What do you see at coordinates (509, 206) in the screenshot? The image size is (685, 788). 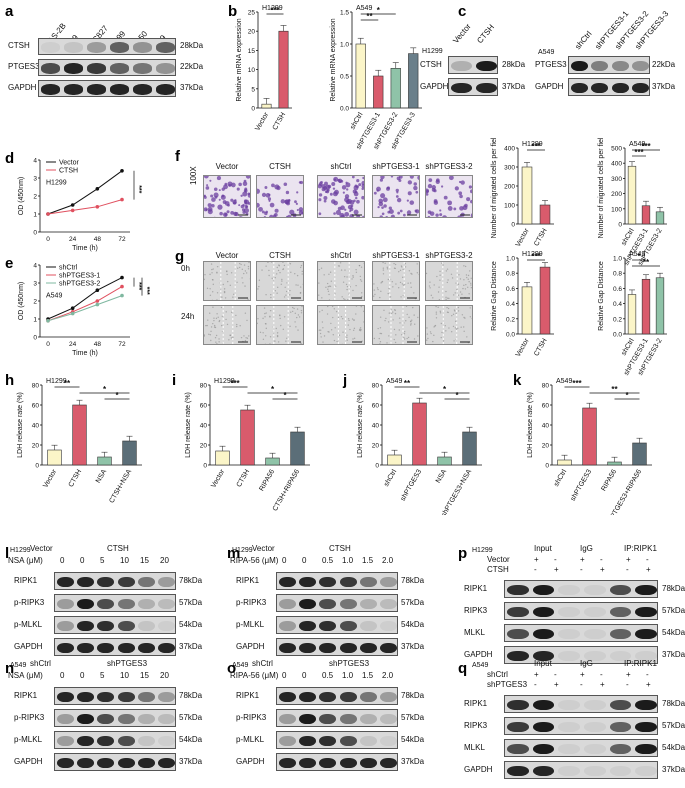 I see `panel-f-h1299-chart-tick-label: 100` at bounding box center [509, 206].